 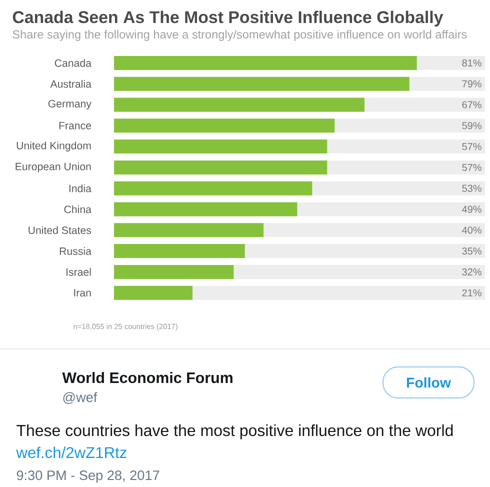 I want to click on y-tick-label: Canada, so click(x=73, y=63).